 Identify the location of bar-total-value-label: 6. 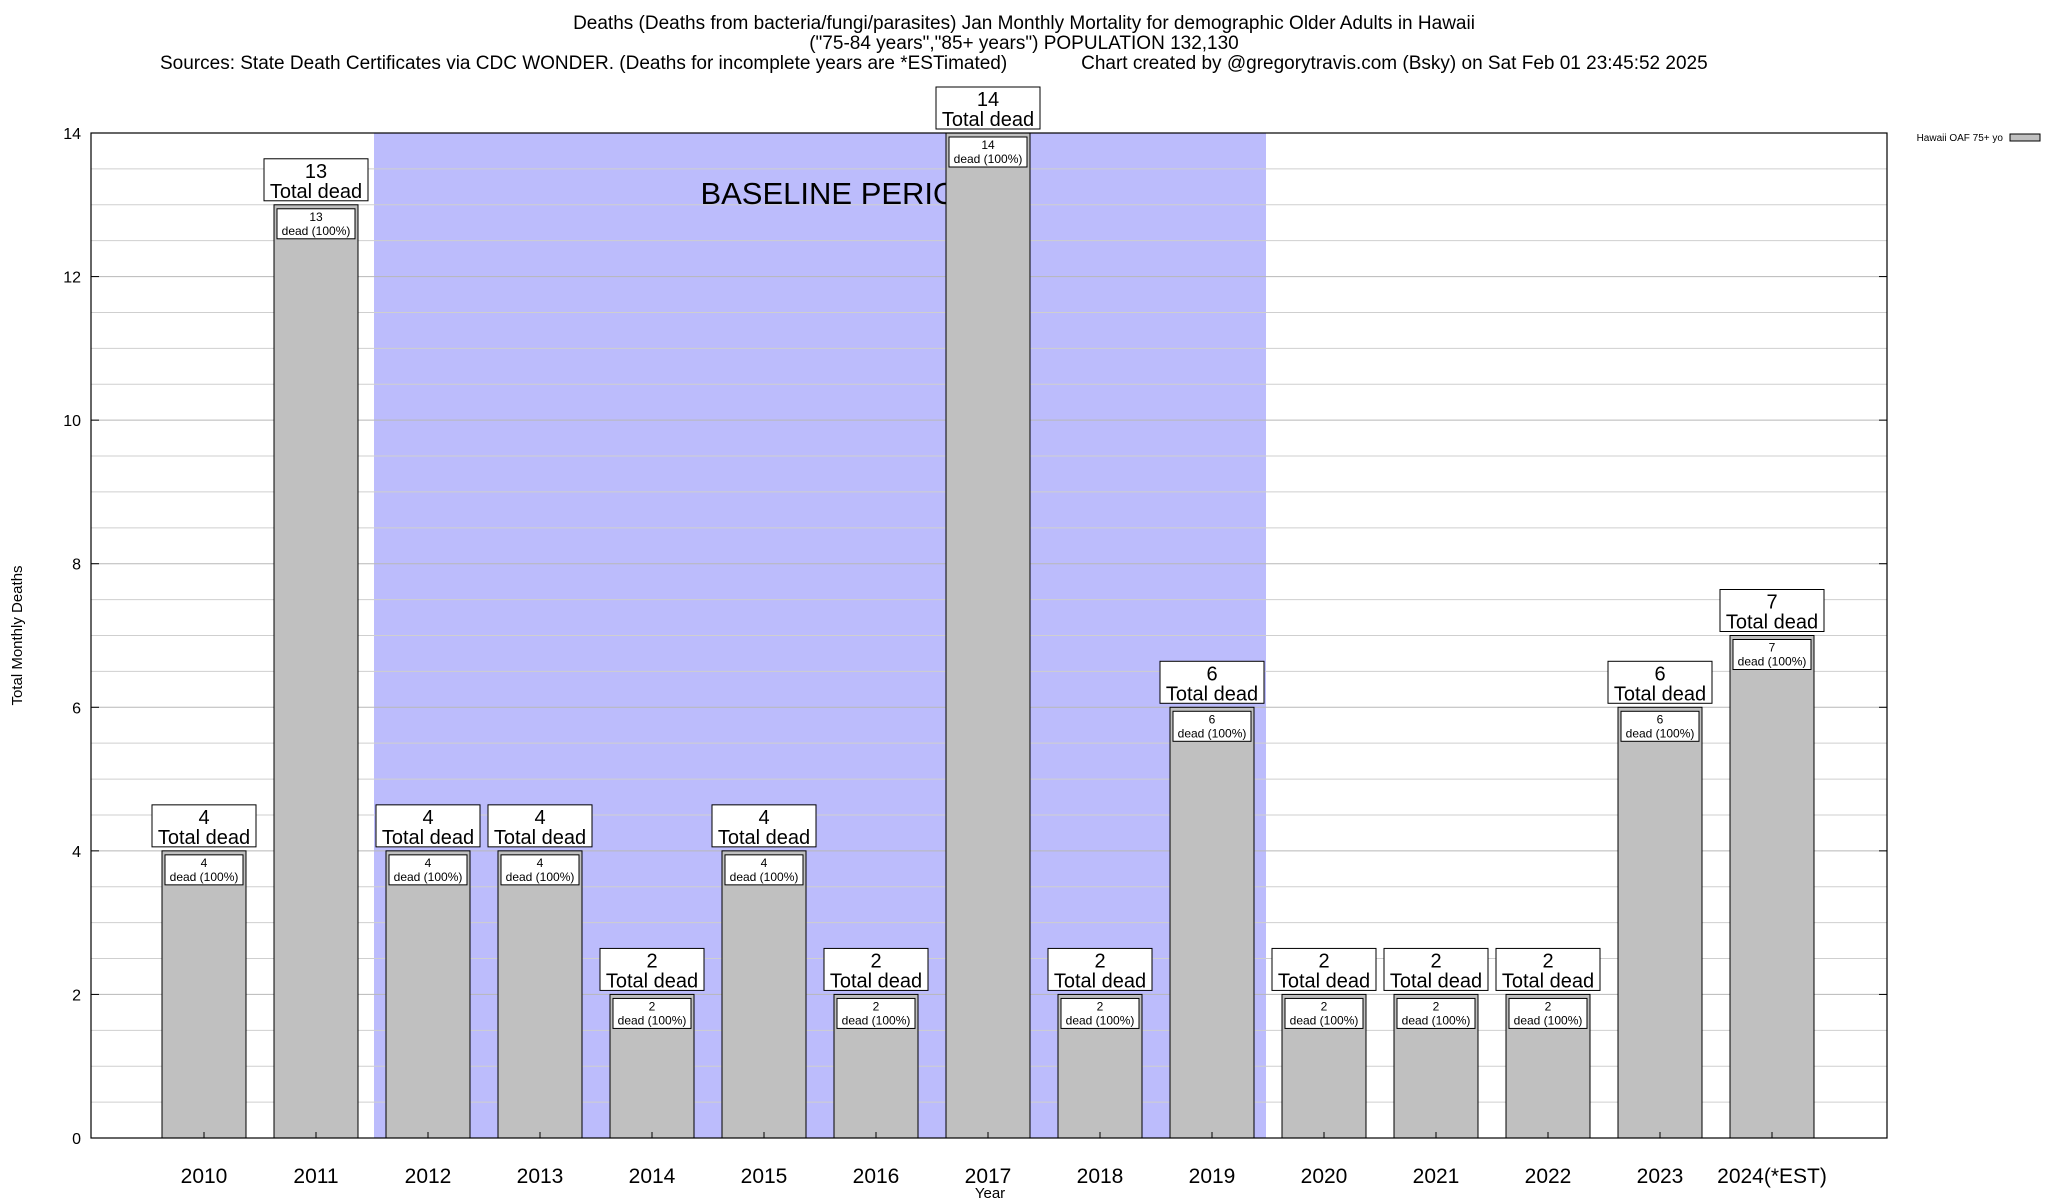
(1211, 674).